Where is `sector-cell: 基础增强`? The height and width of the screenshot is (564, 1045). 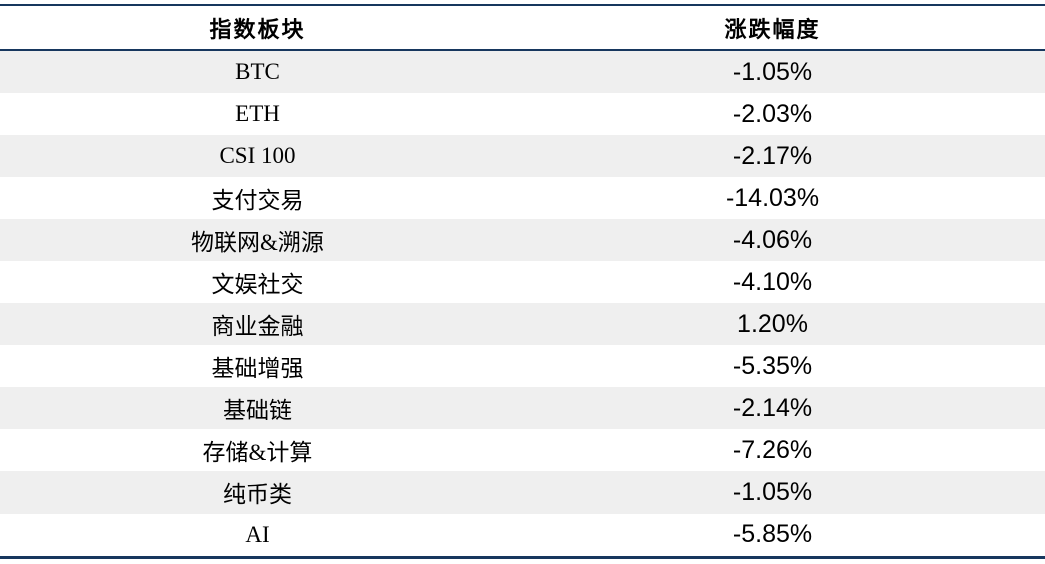 sector-cell: 基础增强 is located at coordinates (257, 369).